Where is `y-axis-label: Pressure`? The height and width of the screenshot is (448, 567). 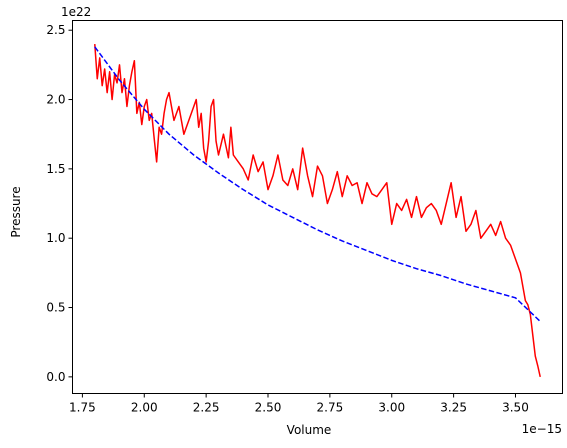
y-axis-label: Pressure is located at coordinates (16, 211).